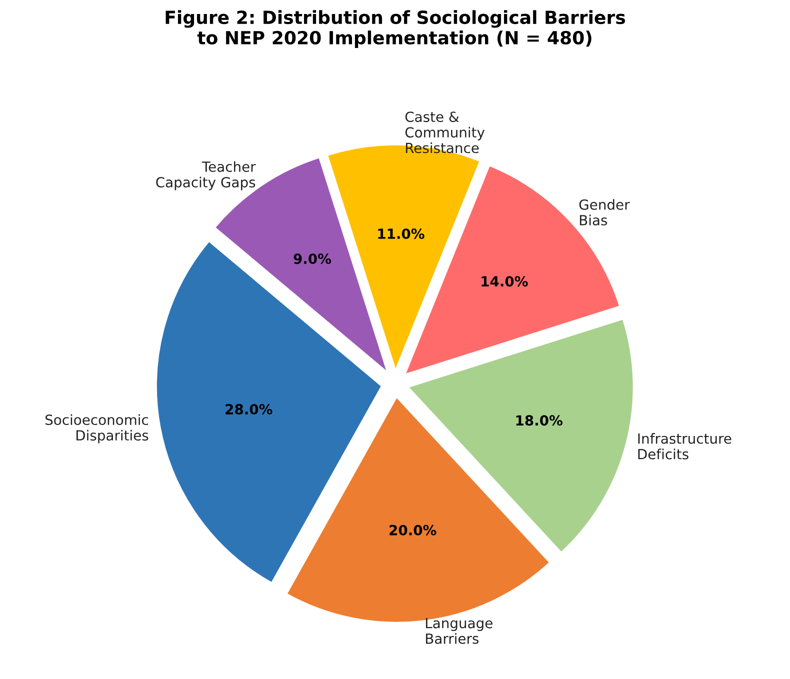 The image size is (790, 679). What do you see at coordinates (505, 281) in the screenshot?
I see `data-label: 14.0%` at bounding box center [505, 281].